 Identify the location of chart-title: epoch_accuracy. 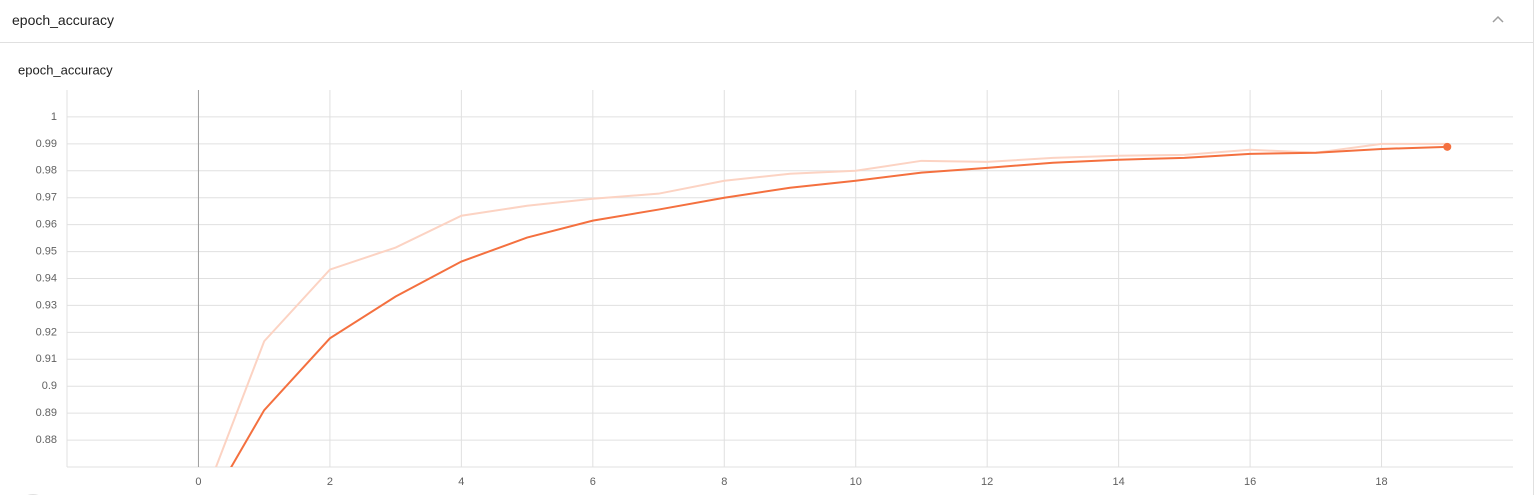
(65, 69).